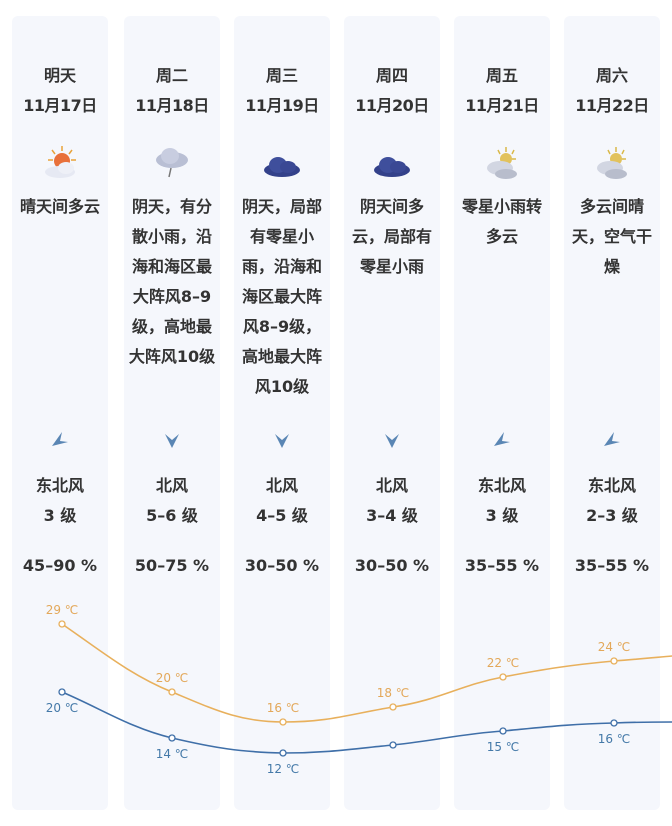  Describe the element at coordinates (281, 296) in the screenshot. I see `weather-description: 阴天，局部有零星小雨，沿海和海区最大阵风8–9级，高地最大阵风10级` at that location.